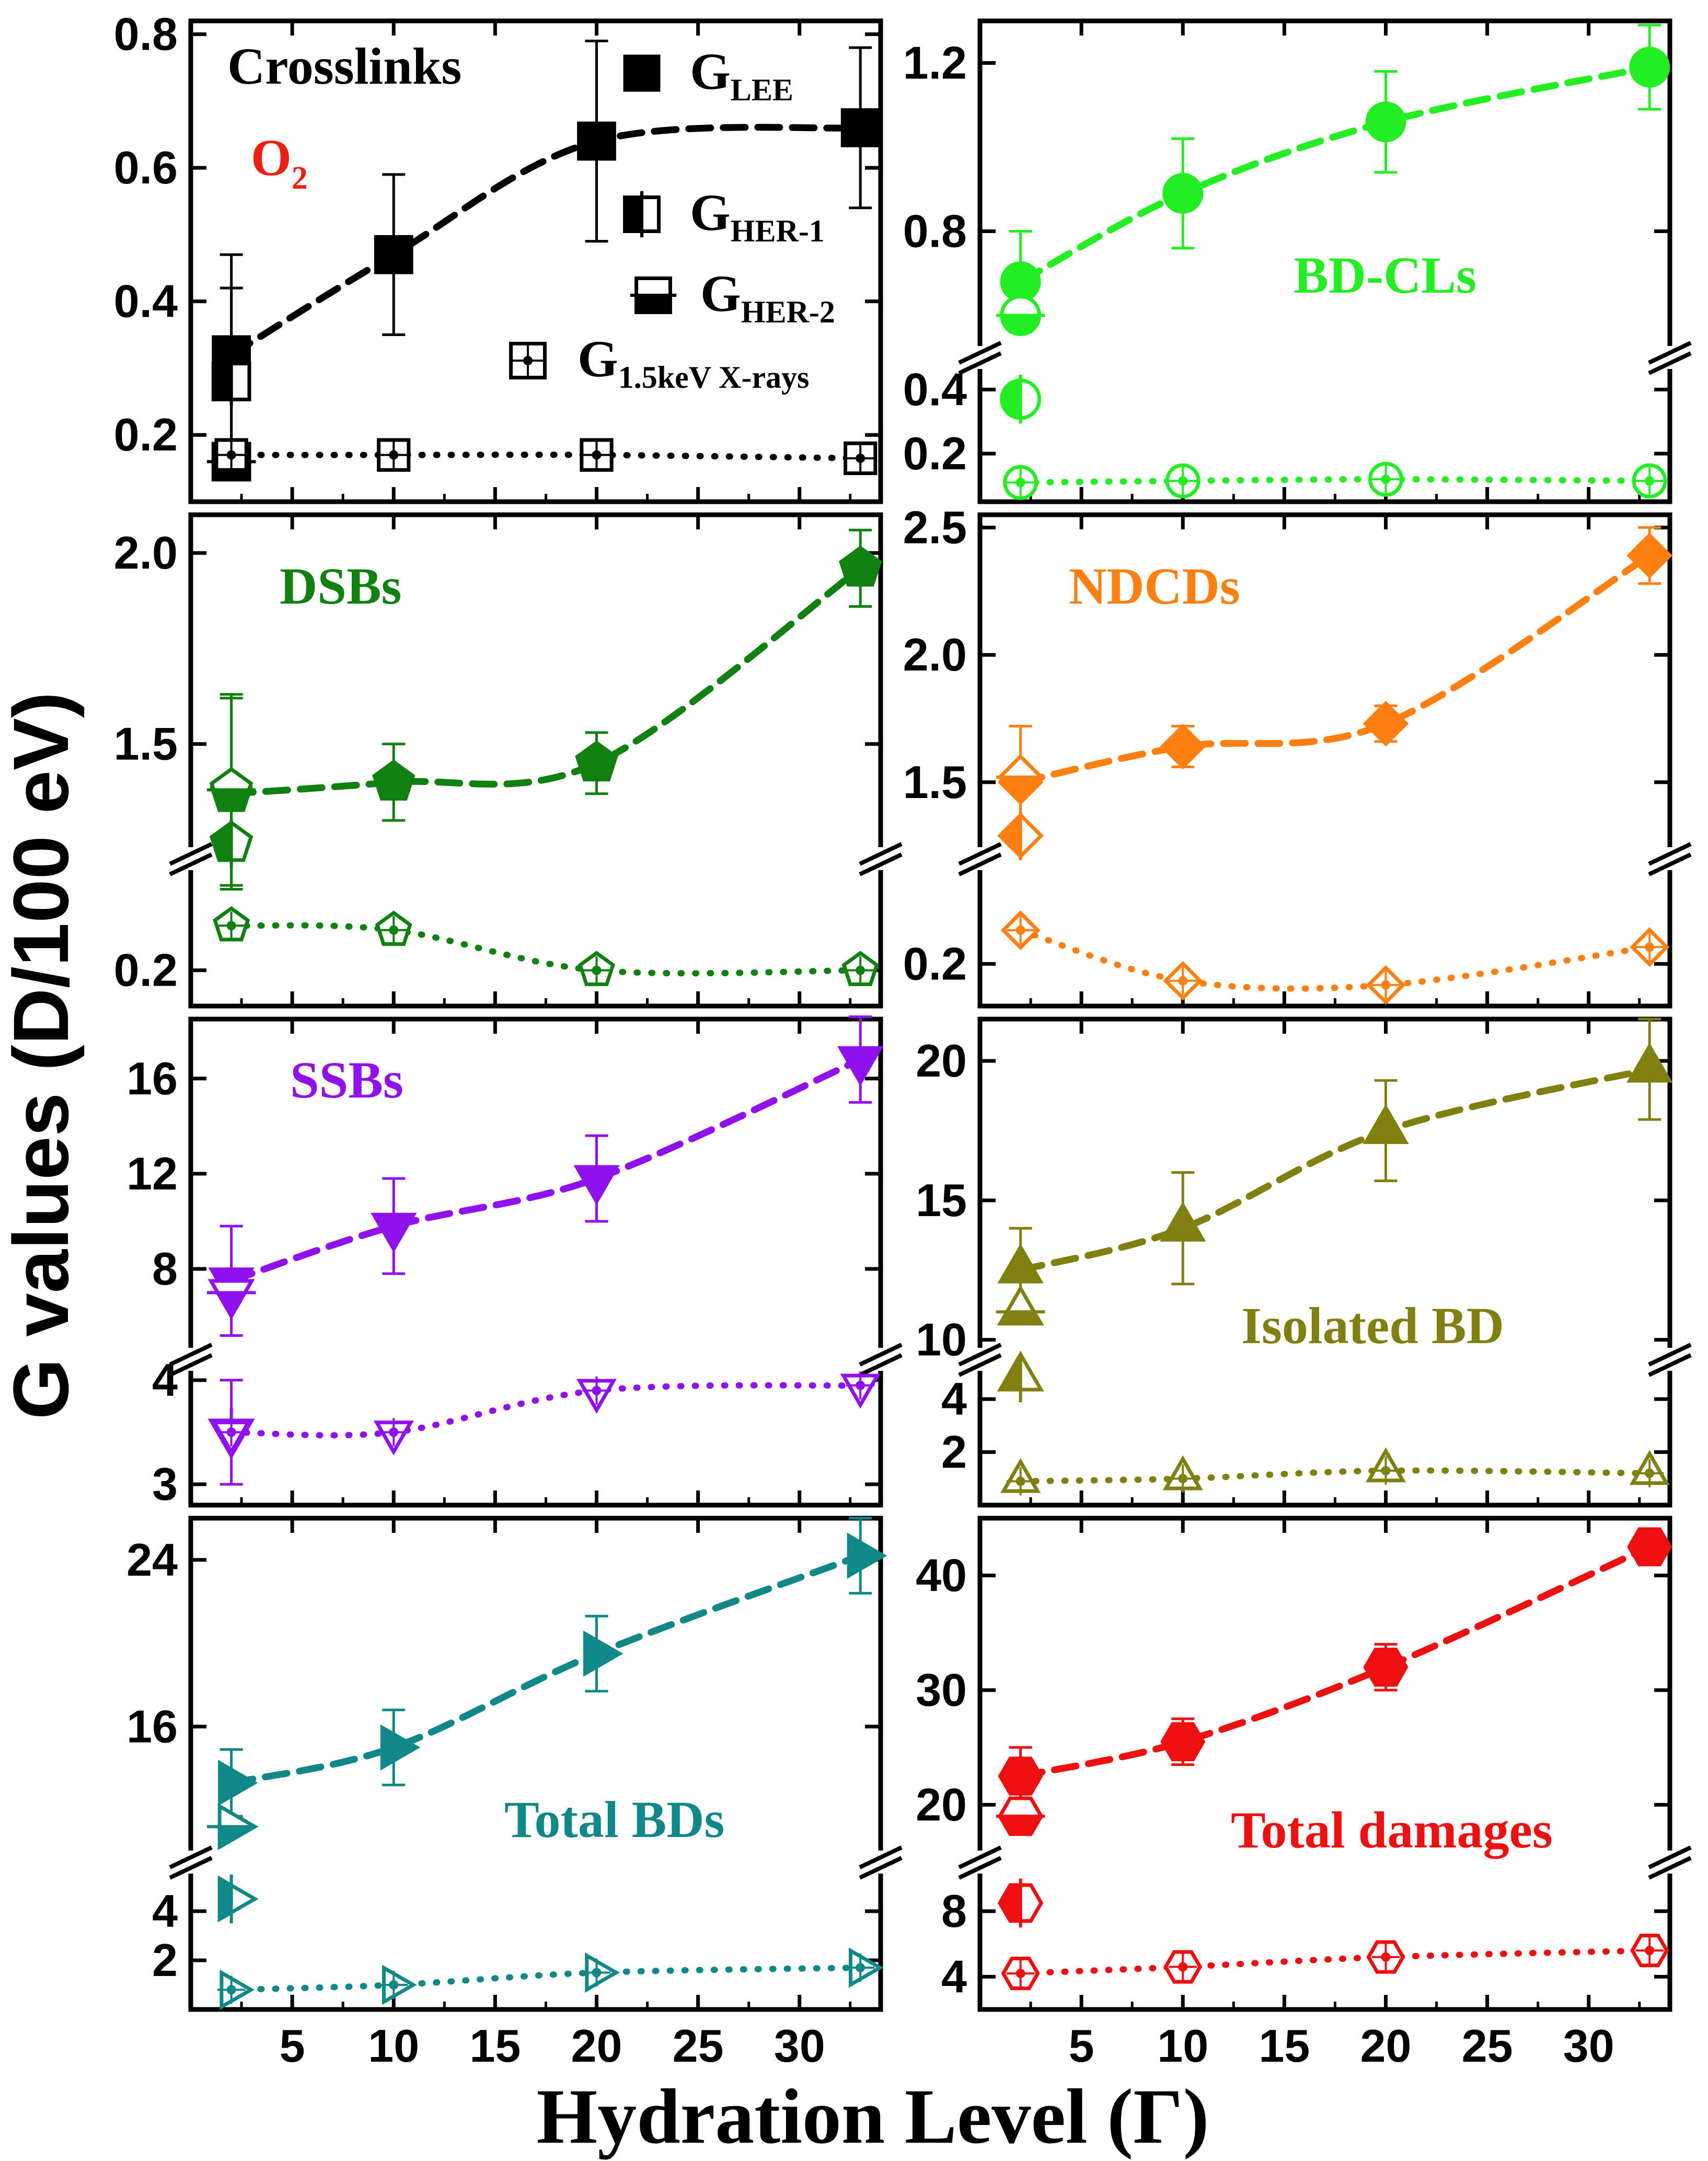  What do you see at coordinates (941, 1061) in the screenshot?
I see `y-tick-label: 20` at bounding box center [941, 1061].